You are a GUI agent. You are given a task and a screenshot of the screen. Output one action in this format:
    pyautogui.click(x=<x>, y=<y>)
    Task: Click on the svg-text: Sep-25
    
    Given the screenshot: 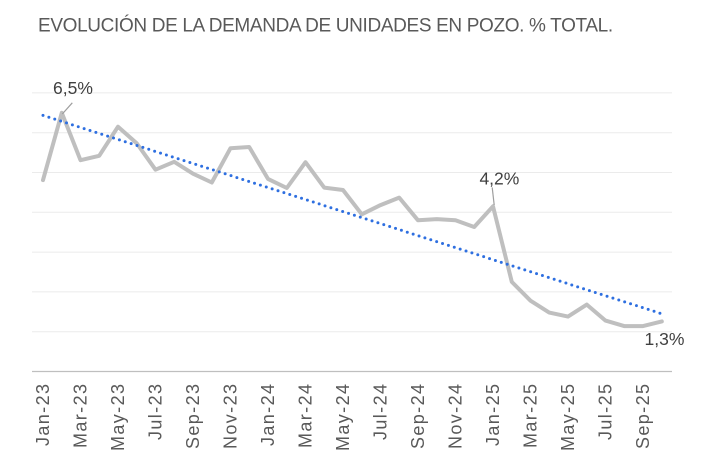 What is the action you would take?
    pyautogui.click(x=643, y=416)
    